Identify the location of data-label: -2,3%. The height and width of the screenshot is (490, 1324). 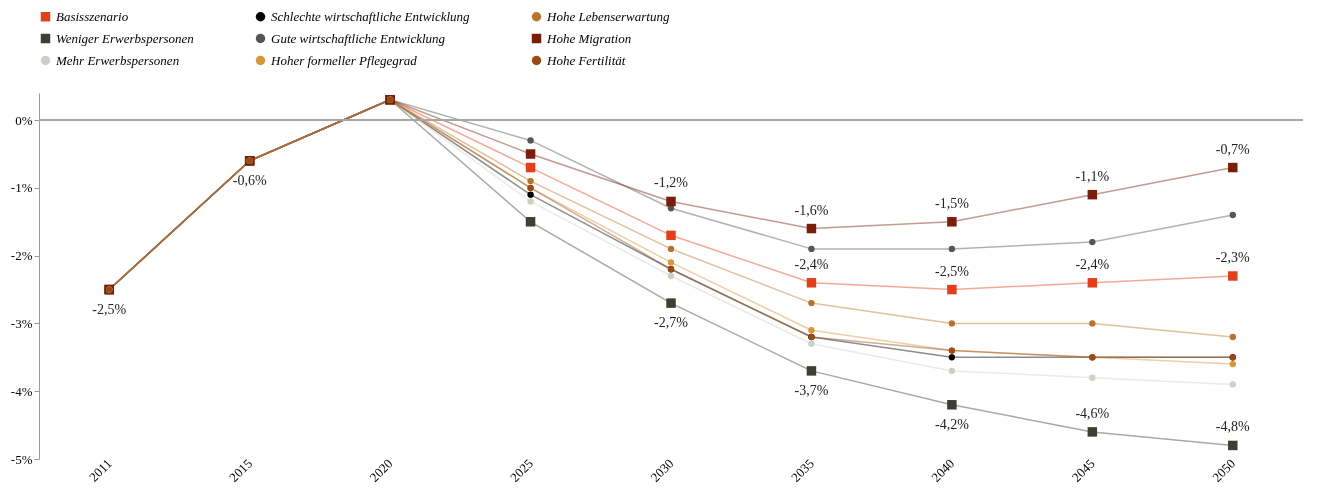
(1233, 257).